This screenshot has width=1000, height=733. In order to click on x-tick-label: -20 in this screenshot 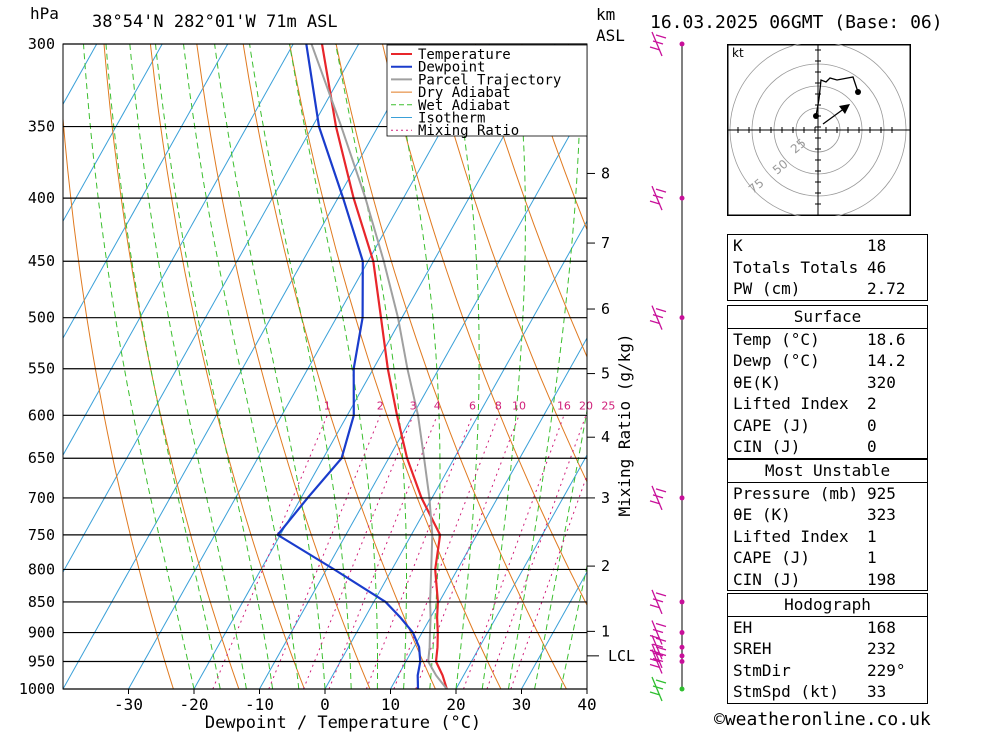, I will do `click(194, 704)`.